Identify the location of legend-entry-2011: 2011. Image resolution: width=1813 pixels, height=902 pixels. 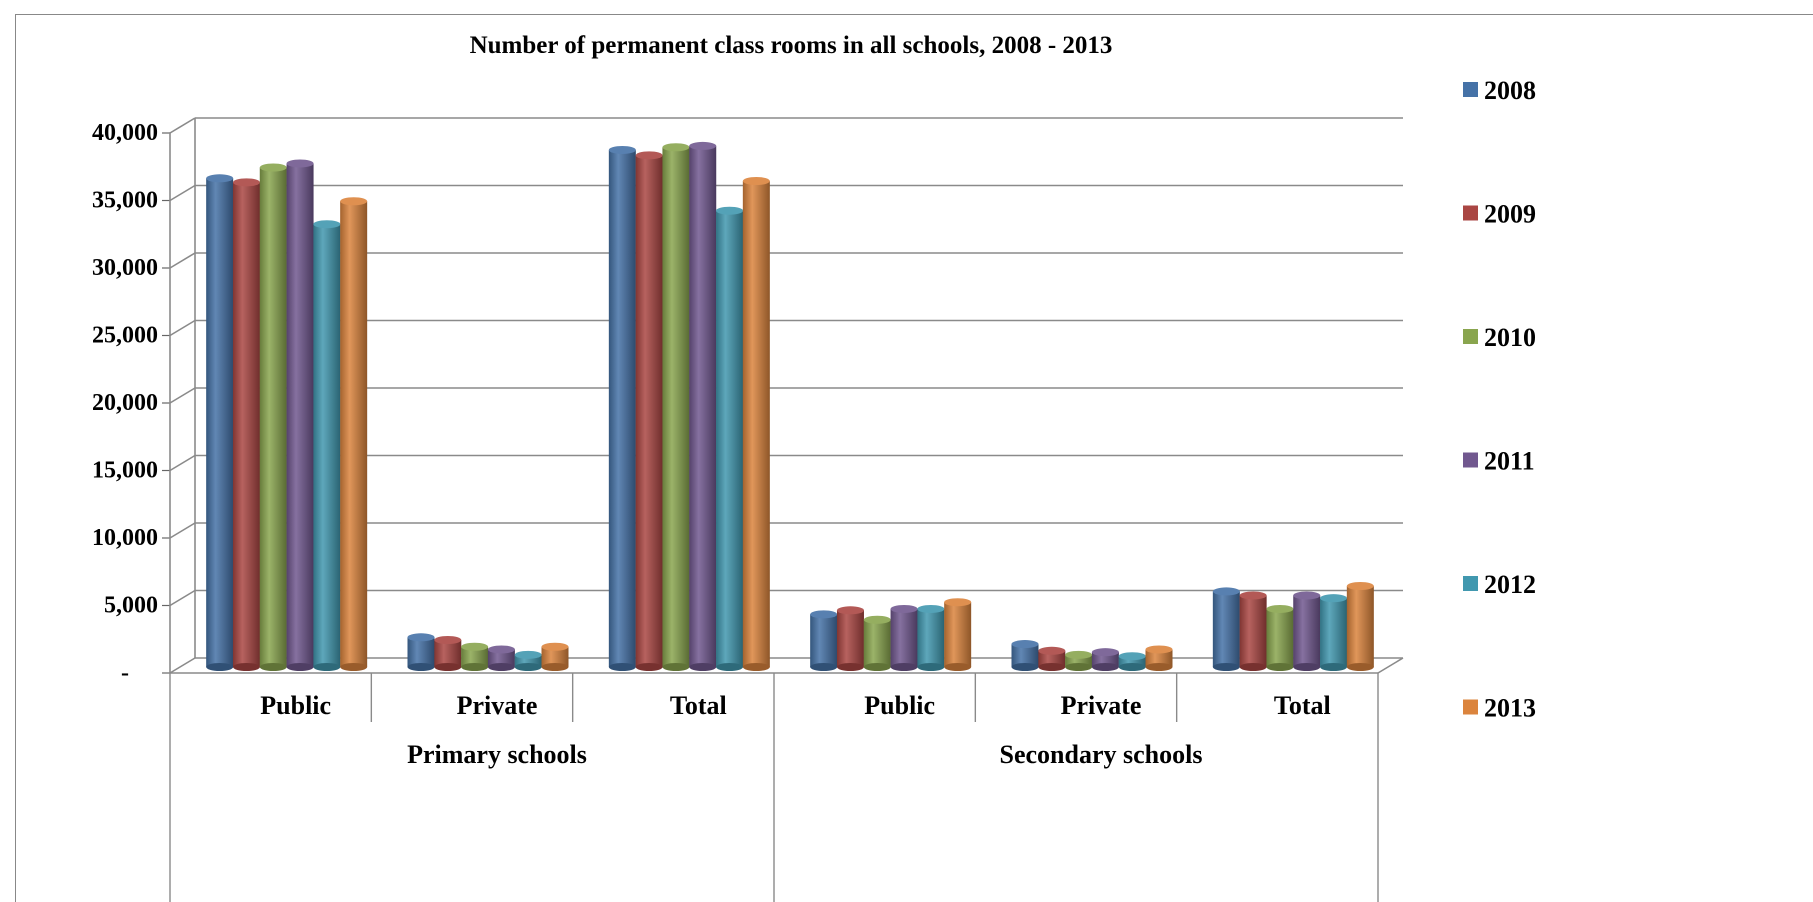
(1499, 461).